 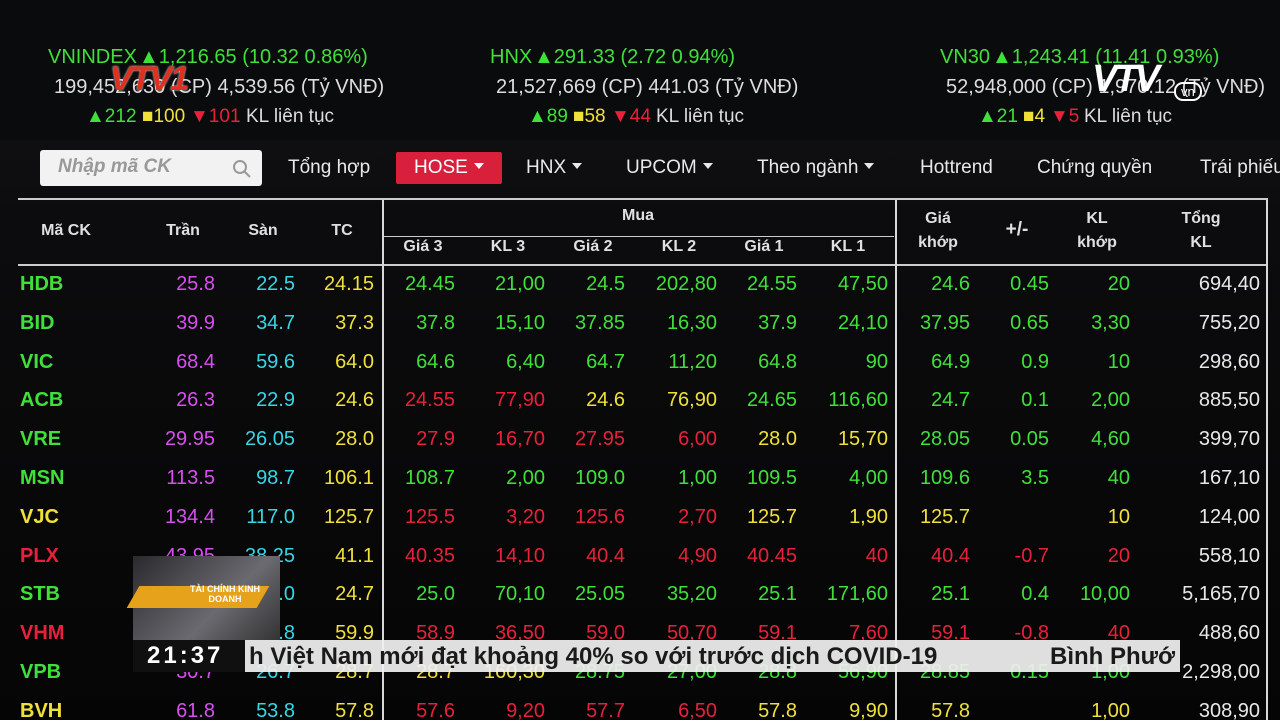 What do you see at coordinates (449, 168) in the screenshot?
I see `tab: HOSE` at bounding box center [449, 168].